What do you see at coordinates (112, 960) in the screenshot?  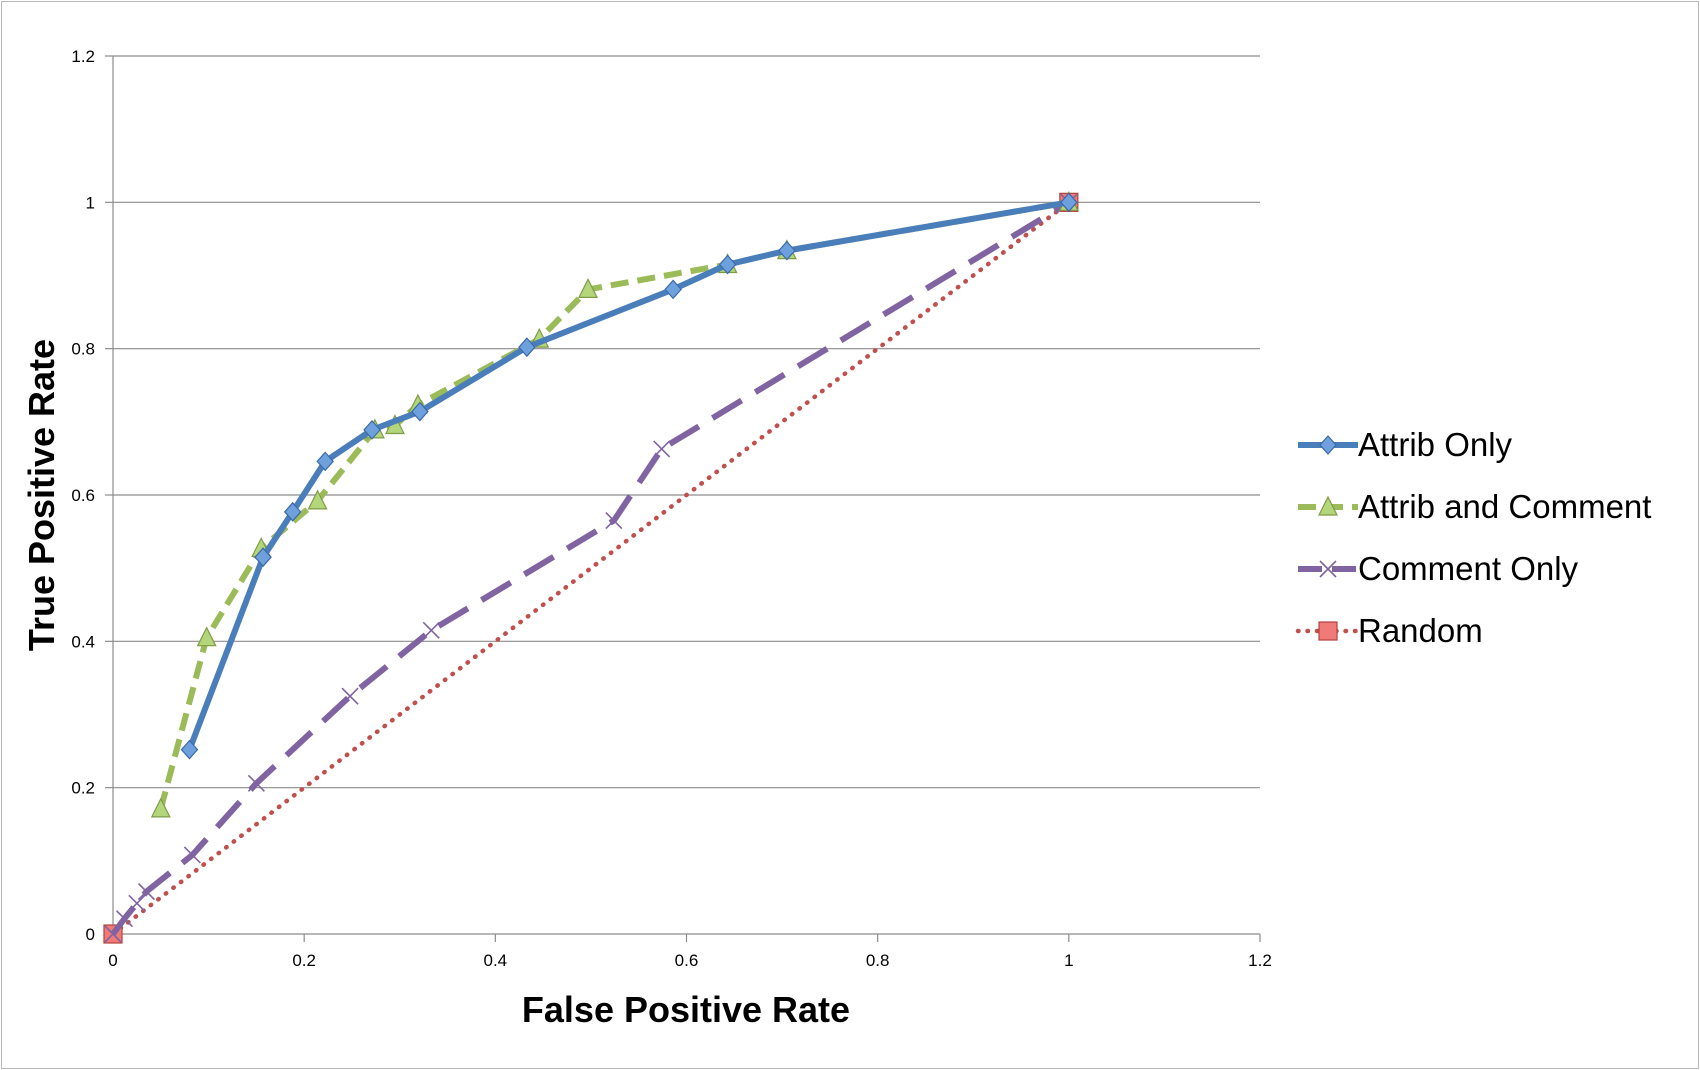 I see `x-tick-label: 0` at bounding box center [112, 960].